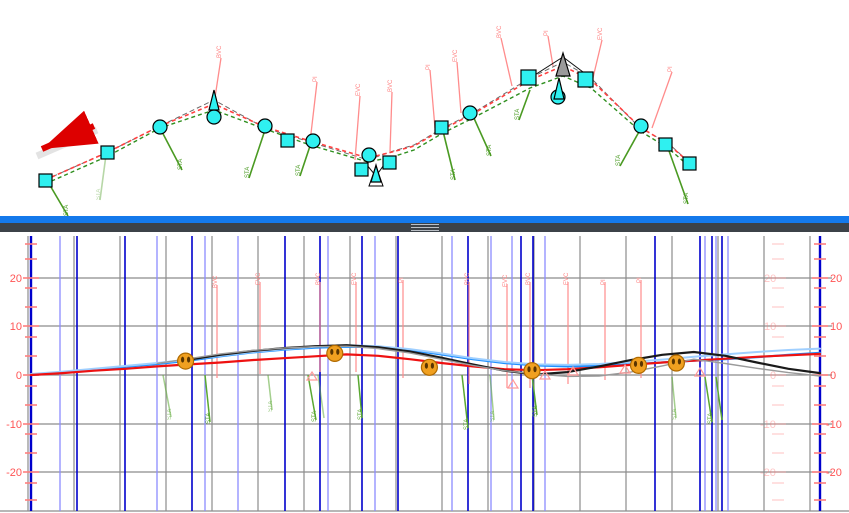 This screenshot has height=513, width=849. Describe the element at coordinates (400, 126) in the screenshot. I see `plan-circle-markers` at that location.